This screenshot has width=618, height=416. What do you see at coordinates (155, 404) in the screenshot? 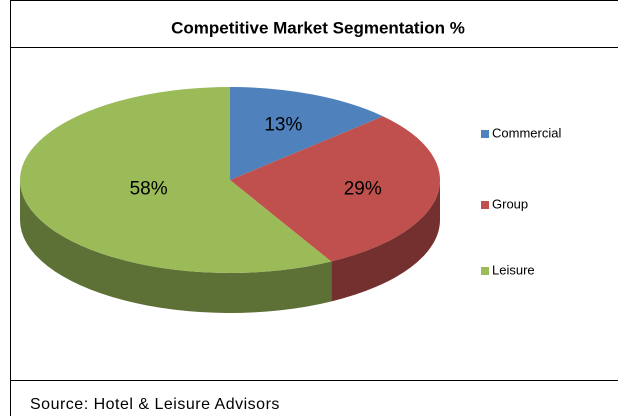
I see `source-note: Source: Hotel & Leisure Advisors` at bounding box center [155, 404].